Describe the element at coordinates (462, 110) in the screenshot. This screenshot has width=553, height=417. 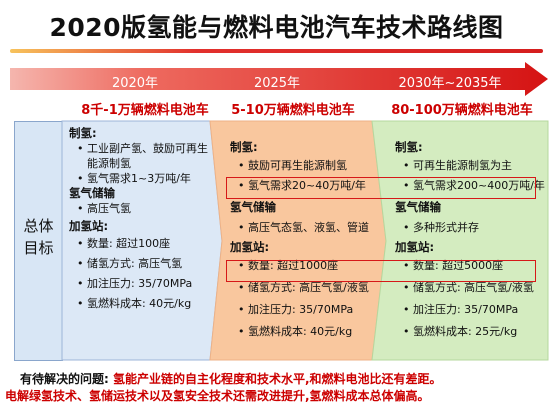
I see `target-2030: 80-100万辆燃料电池车` at that location.